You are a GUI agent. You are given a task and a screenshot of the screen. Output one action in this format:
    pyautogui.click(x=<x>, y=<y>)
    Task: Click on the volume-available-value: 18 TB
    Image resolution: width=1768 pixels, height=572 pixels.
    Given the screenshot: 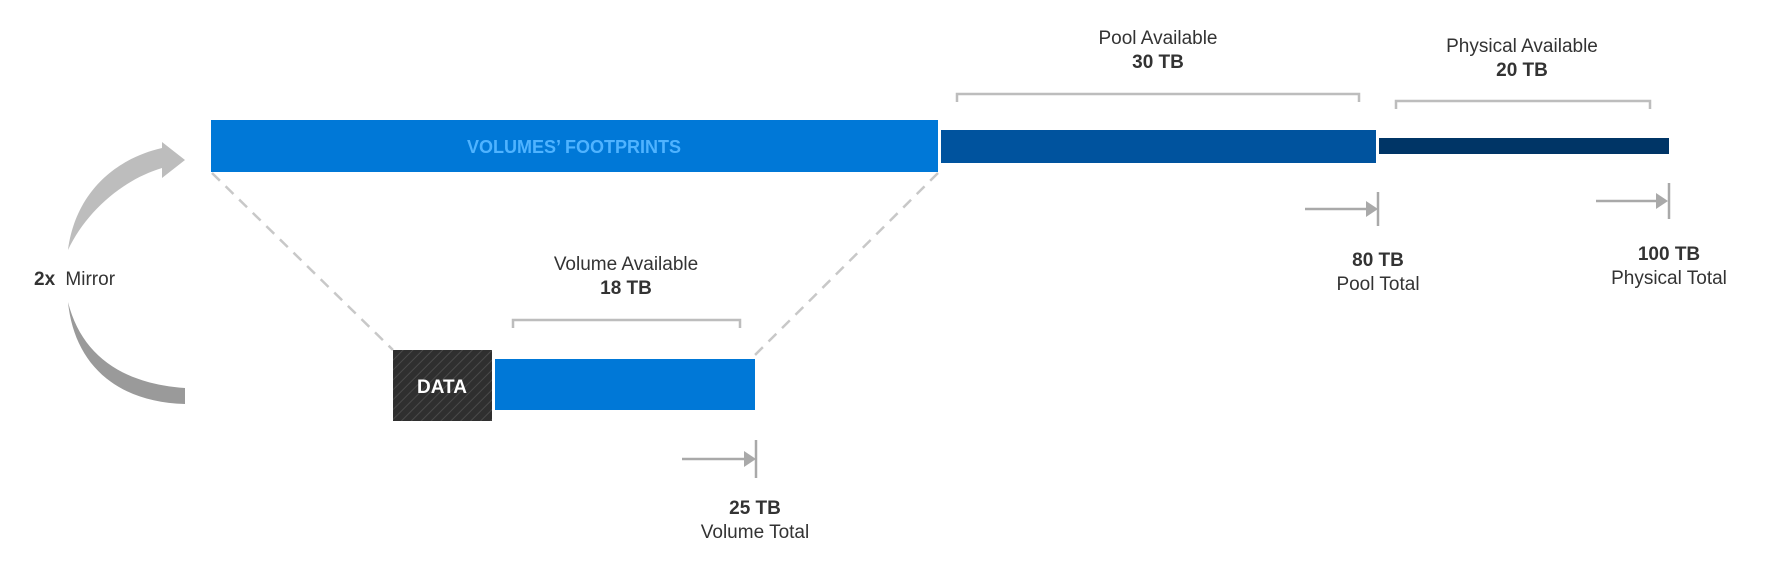 What is the action you would take?
    pyautogui.click(x=626, y=288)
    